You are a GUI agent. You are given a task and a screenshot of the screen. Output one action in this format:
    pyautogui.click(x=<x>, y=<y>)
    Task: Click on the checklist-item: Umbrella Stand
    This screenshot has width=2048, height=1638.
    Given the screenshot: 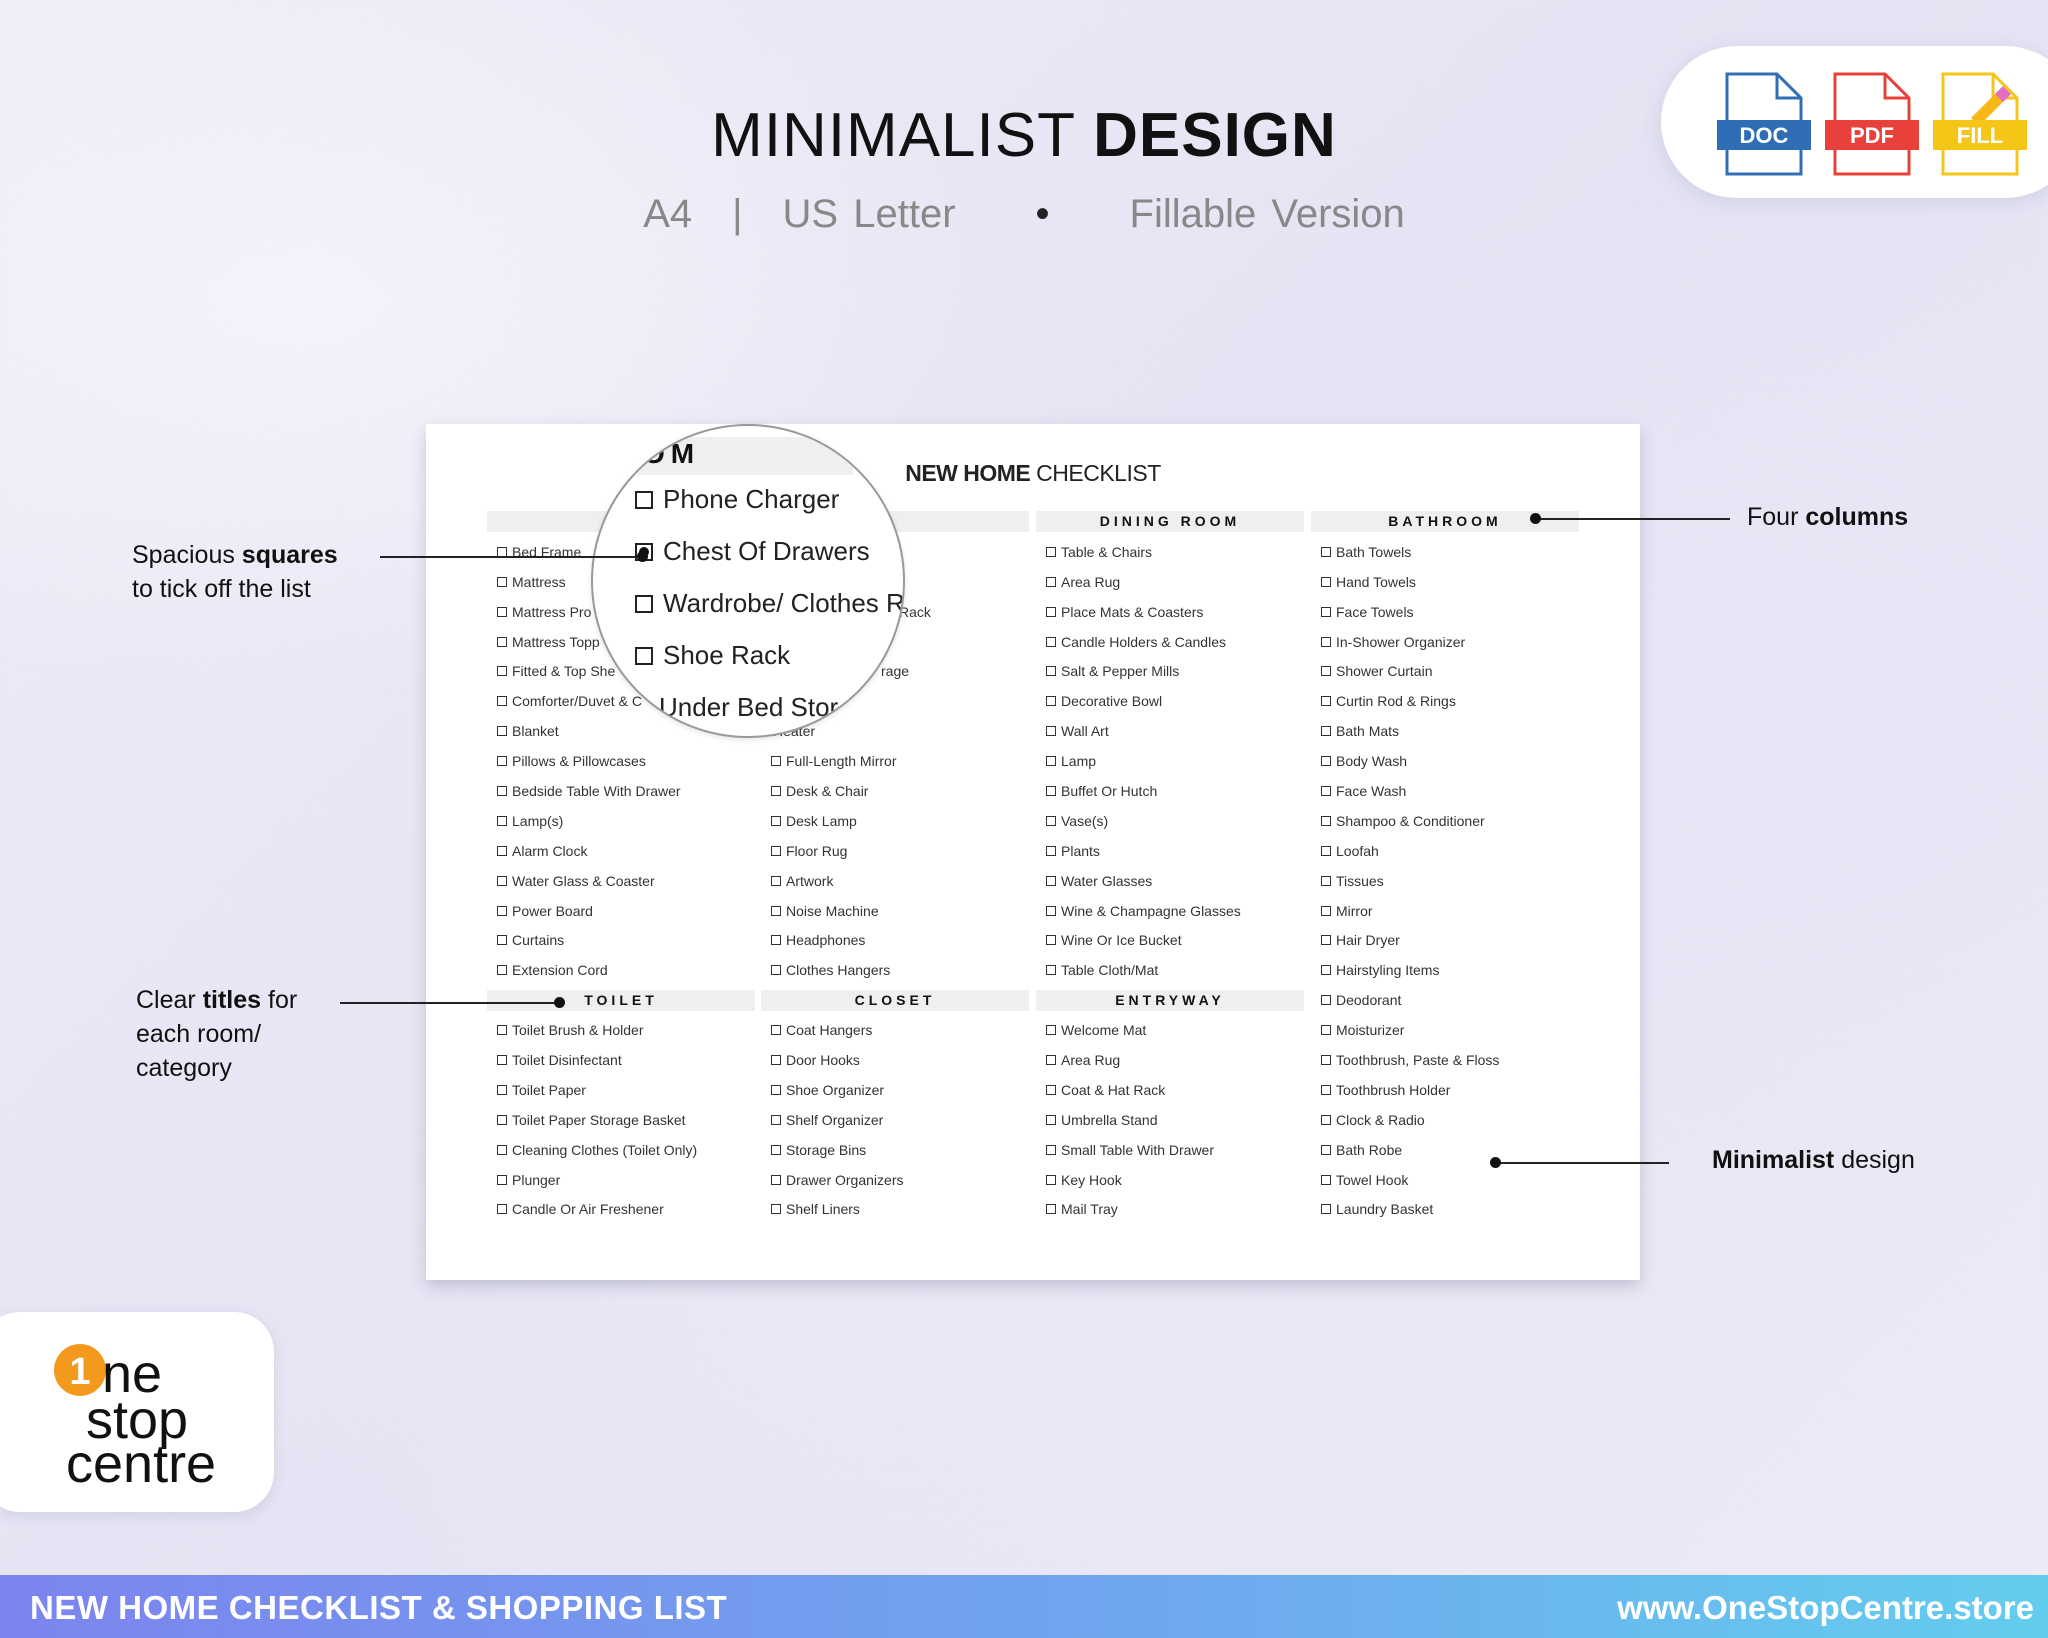 What is the action you would take?
    pyautogui.click(x=1170, y=1120)
    